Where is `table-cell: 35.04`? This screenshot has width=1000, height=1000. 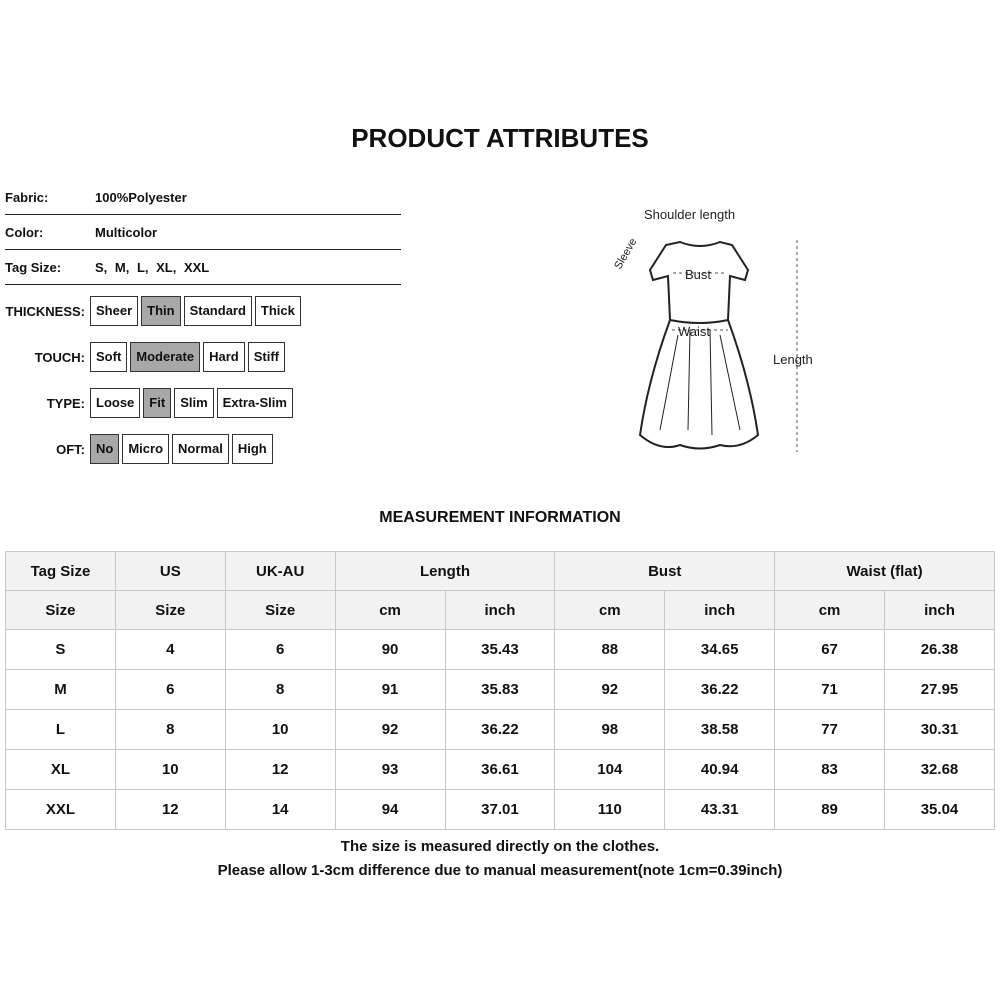 table-cell: 35.04 is located at coordinates (939, 809).